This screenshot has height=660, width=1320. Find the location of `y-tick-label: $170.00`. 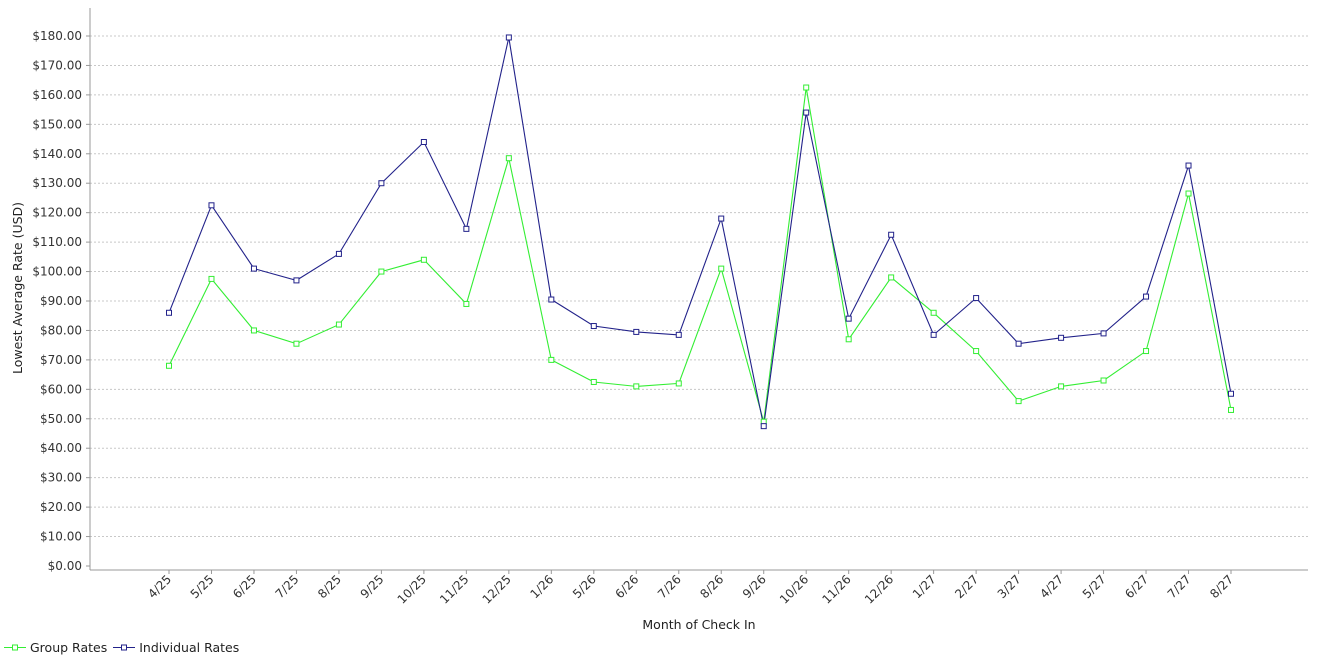

y-tick-label: $170.00 is located at coordinates (57, 65).